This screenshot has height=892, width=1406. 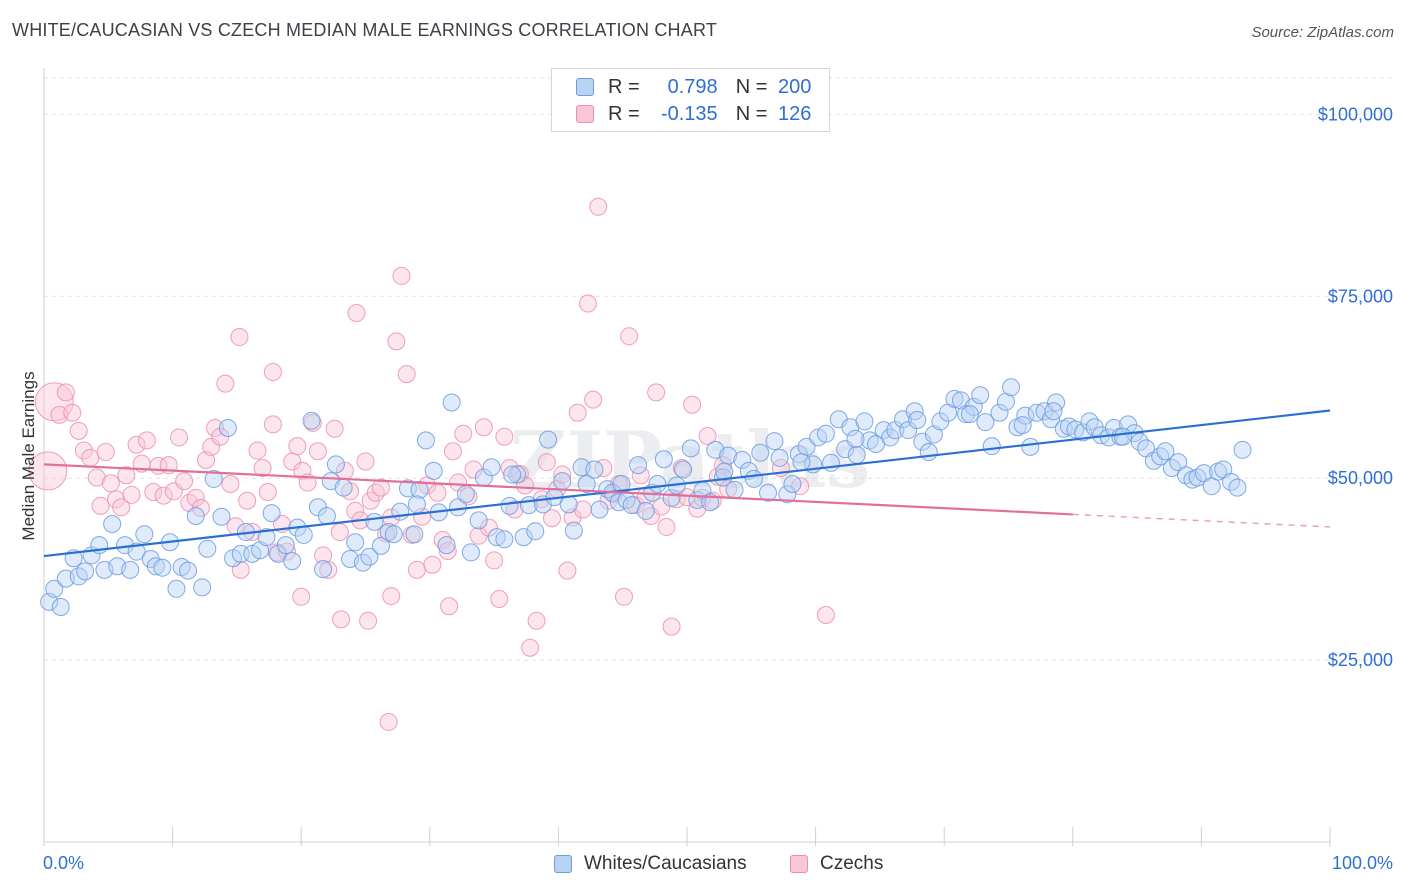 I want to click on y-tick-label: $75,000, so click(x=1360, y=296).